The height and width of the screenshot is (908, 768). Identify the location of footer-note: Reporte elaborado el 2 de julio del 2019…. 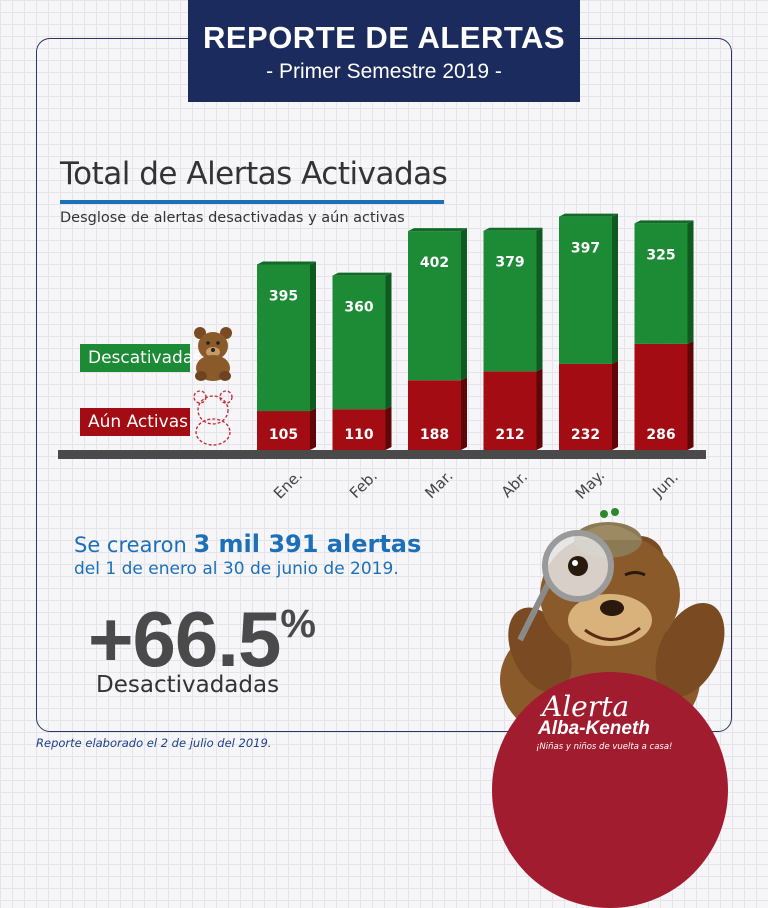
(154, 743).